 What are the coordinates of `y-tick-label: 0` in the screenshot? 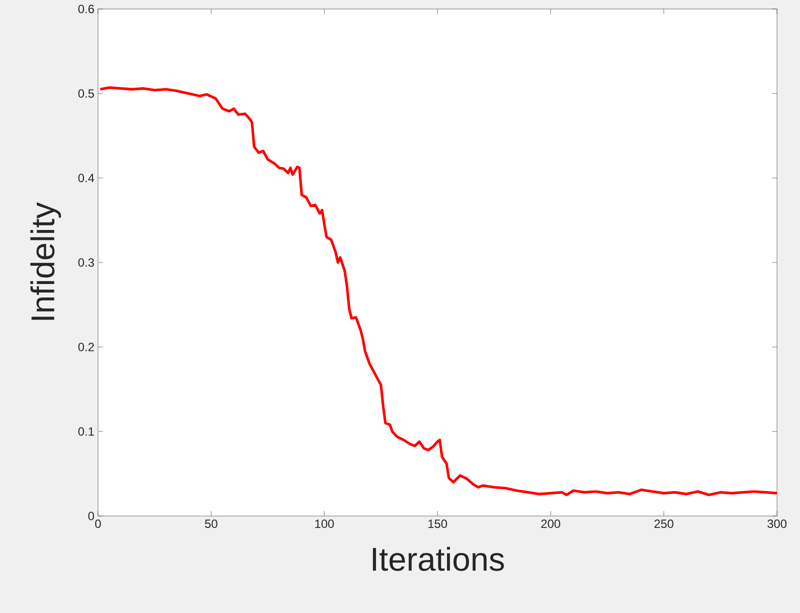 It's located at (91, 516).